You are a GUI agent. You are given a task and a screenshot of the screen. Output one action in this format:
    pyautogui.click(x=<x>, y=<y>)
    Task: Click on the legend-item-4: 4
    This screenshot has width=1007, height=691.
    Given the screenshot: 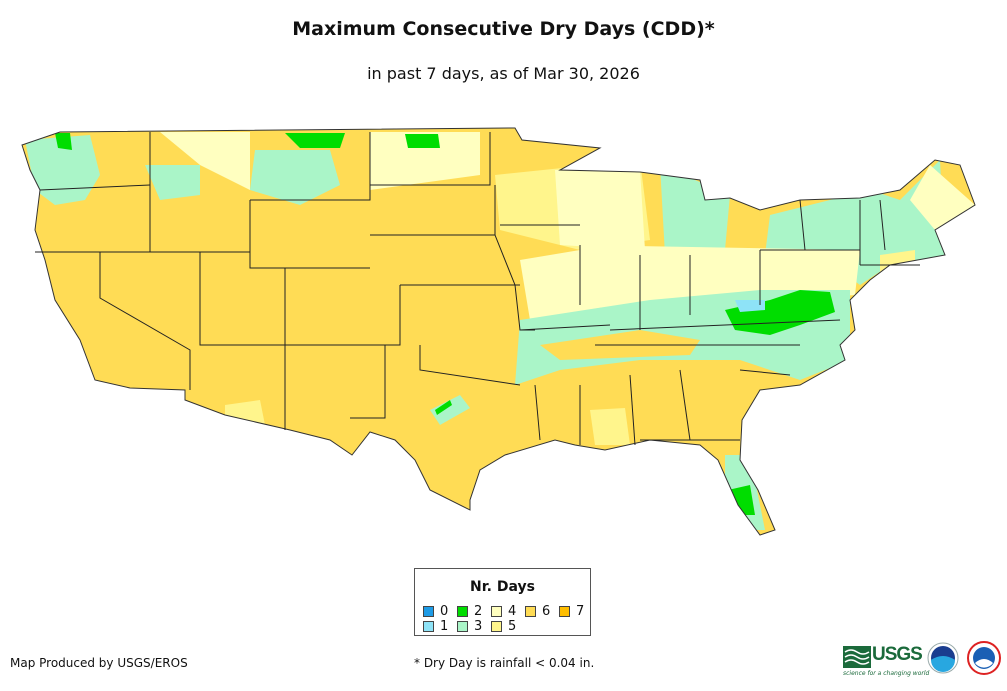 What is the action you would take?
    pyautogui.click(x=503, y=611)
    